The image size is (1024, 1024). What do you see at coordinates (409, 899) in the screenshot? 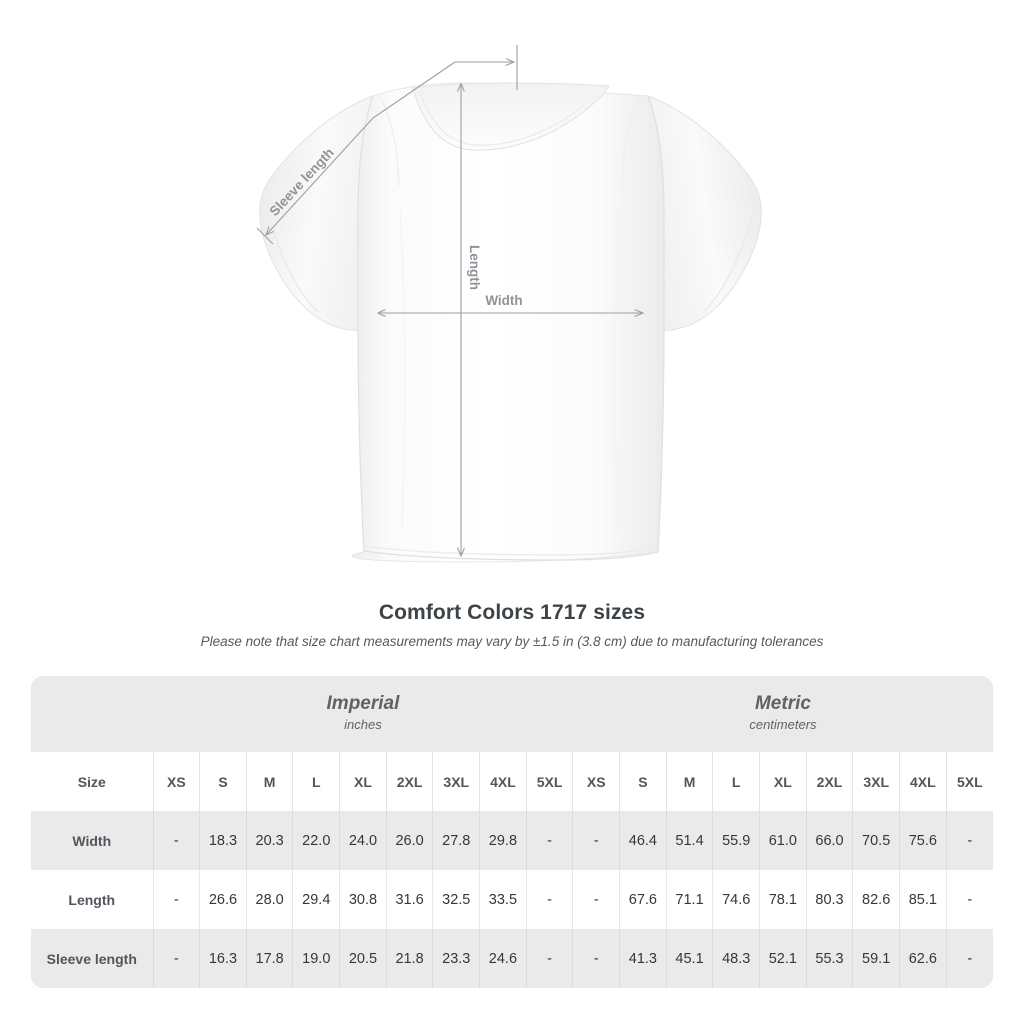
I see `length-in-2xl: 31.6` at bounding box center [409, 899].